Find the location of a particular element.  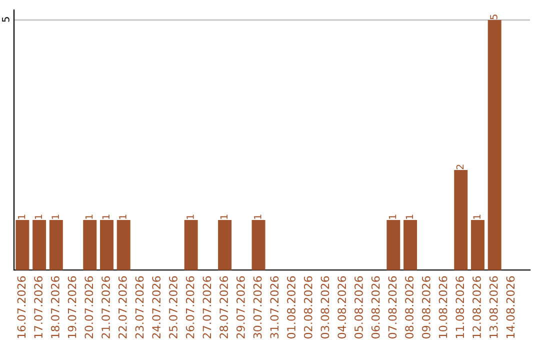

x-tick-label: 09.08.2026 is located at coordinates (426, 307).